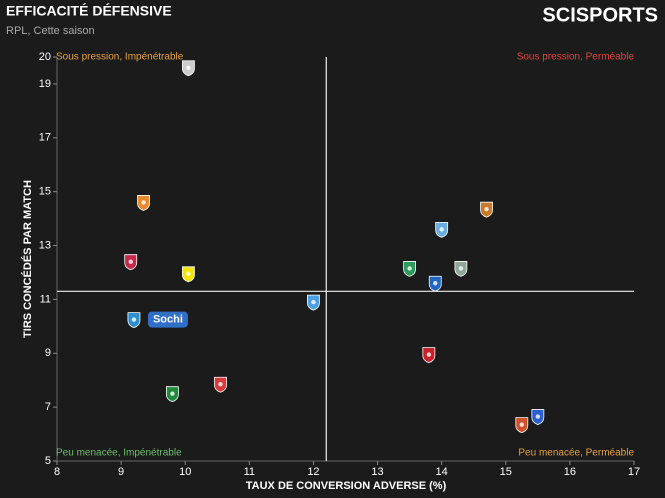  I want to click on quadrant-label: Sous pression, Impénétrable, so click(120, 57).